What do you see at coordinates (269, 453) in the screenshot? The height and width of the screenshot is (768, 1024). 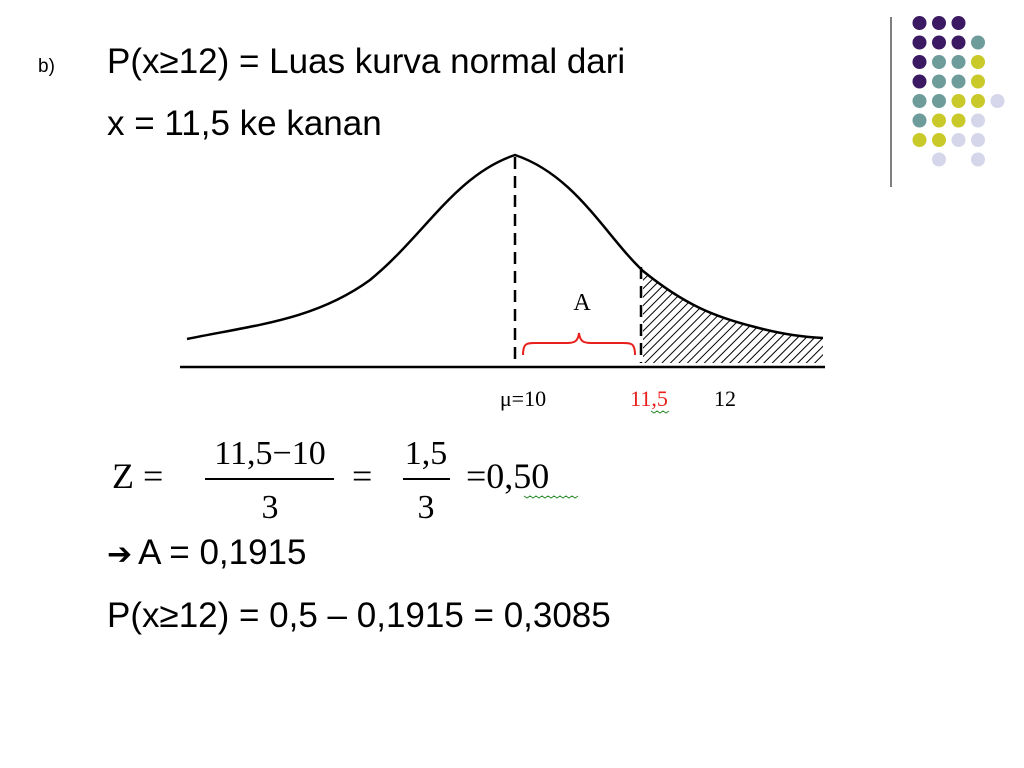 I see `fraction1-numerator: 11,5−10` at bounding box center [269, 453].